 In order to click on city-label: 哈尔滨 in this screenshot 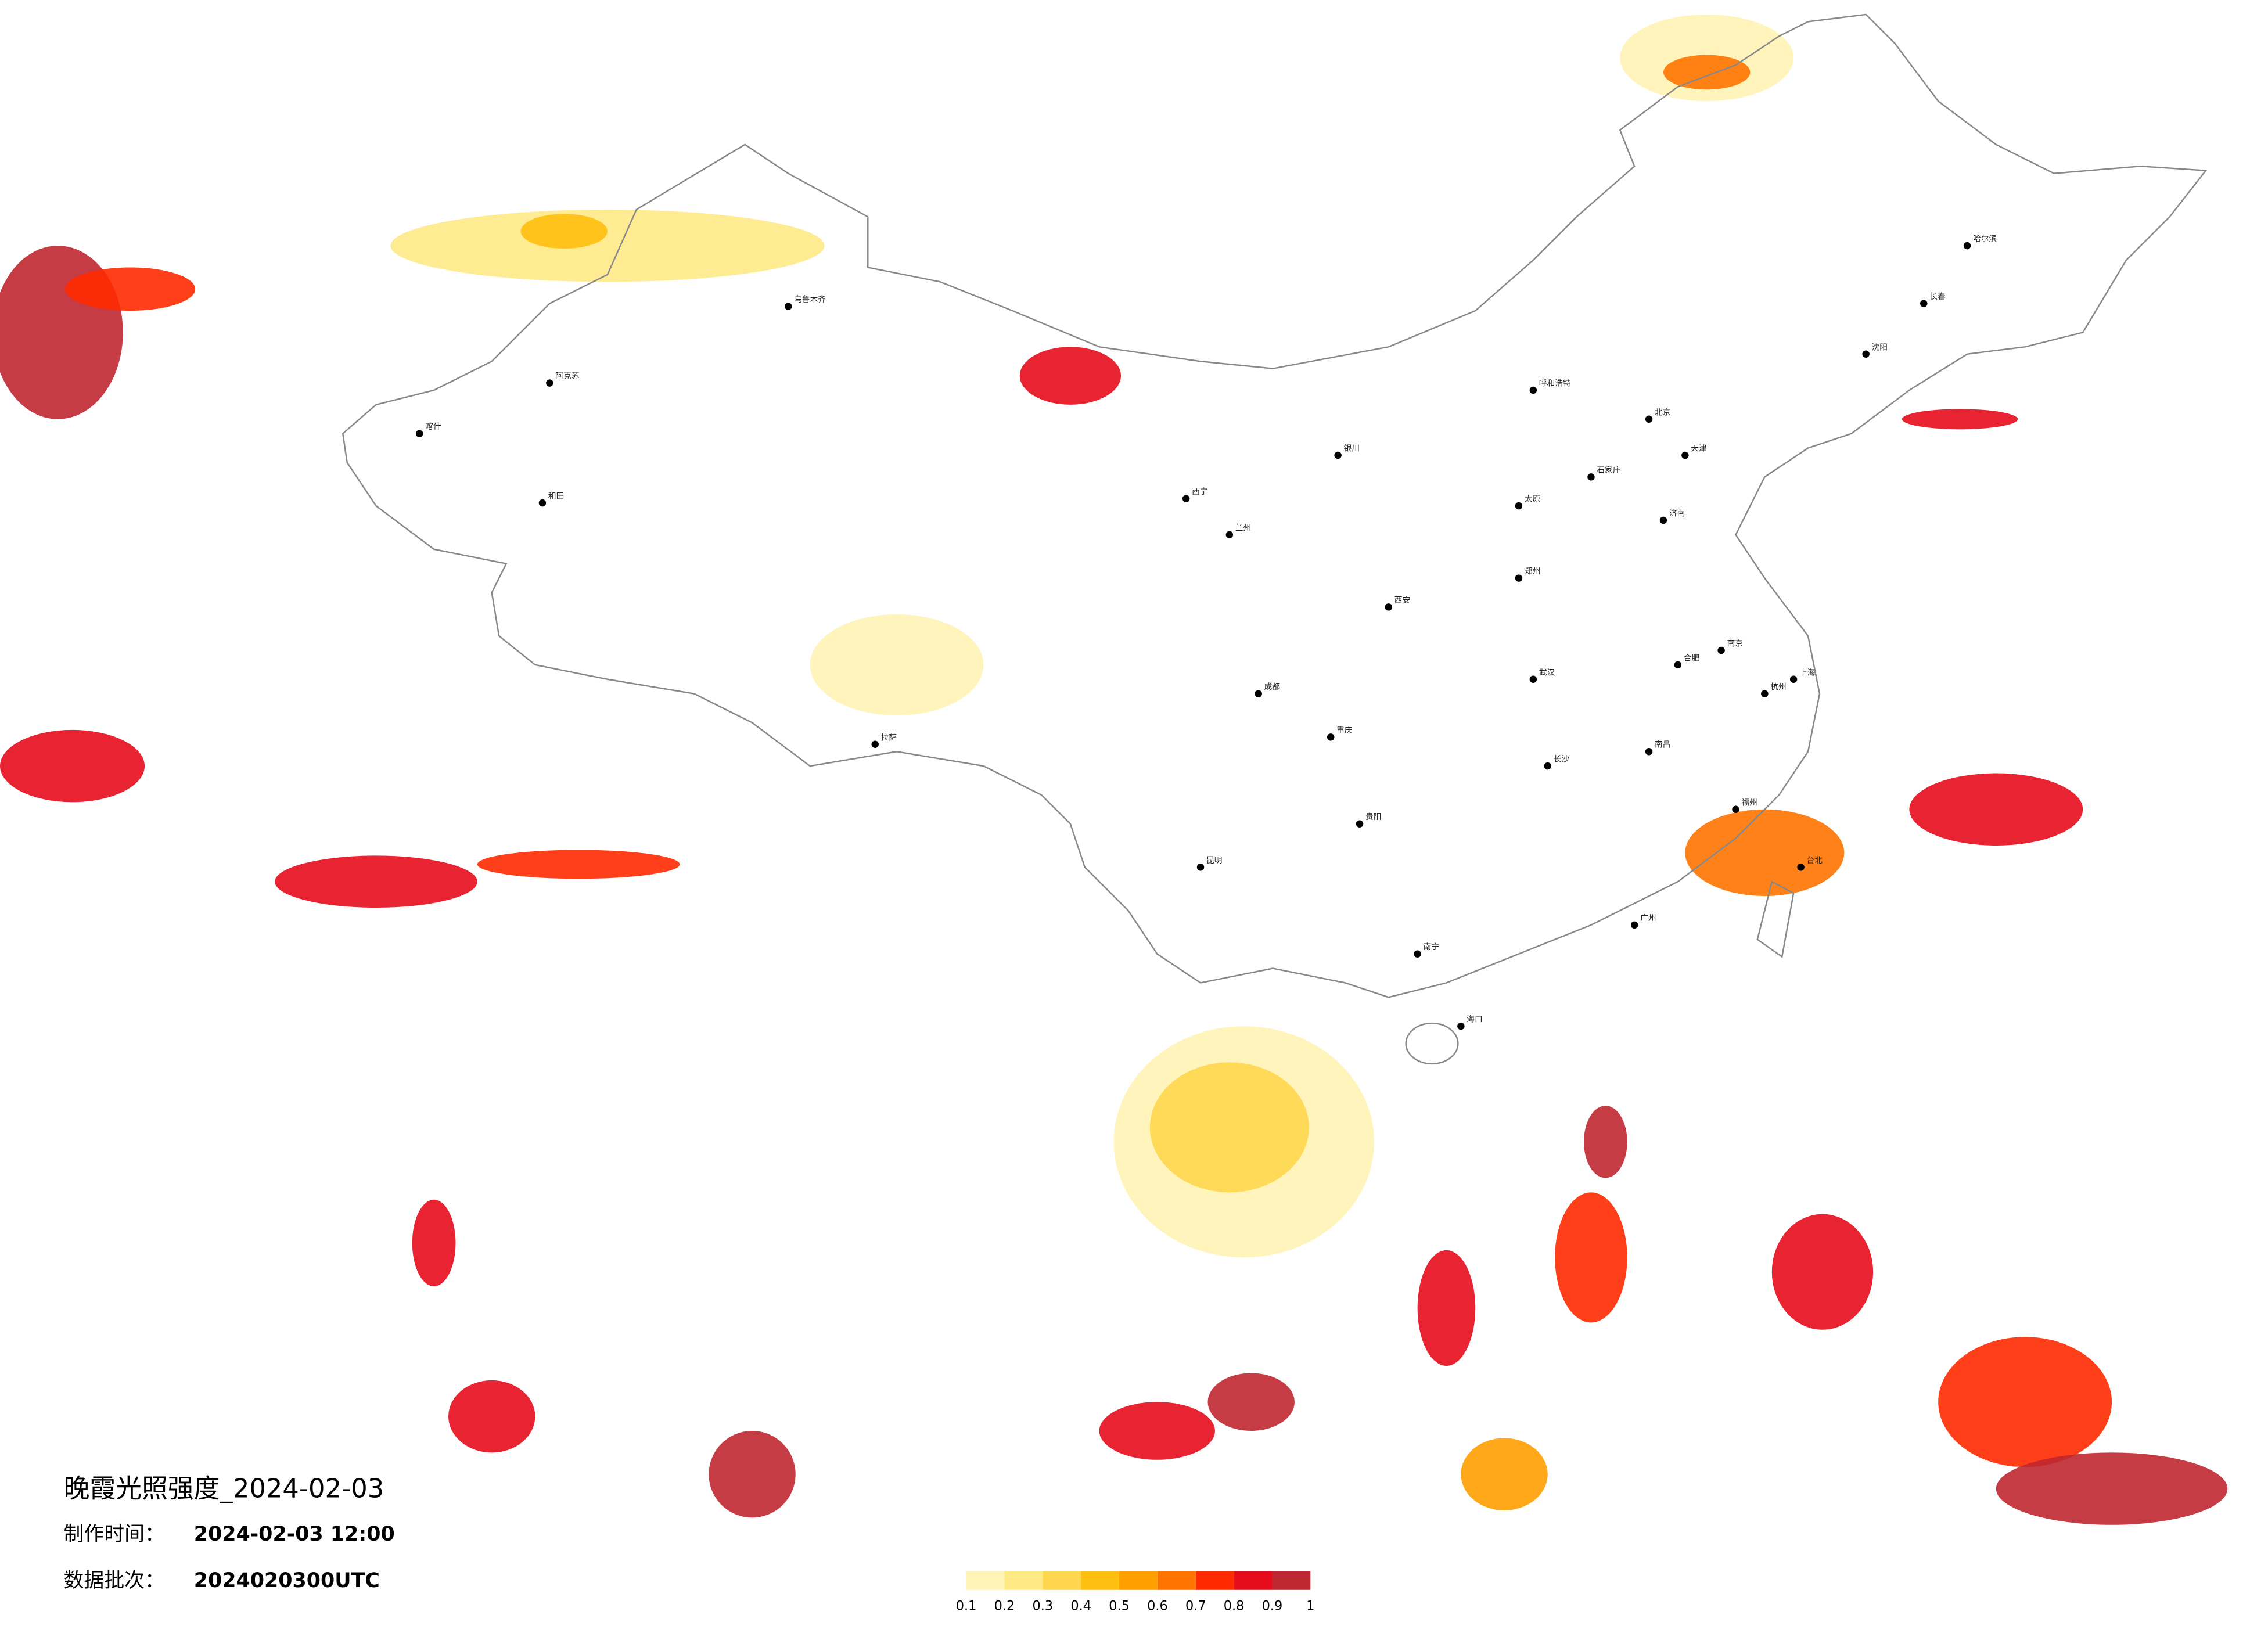, I will do `click(1985, 239)`.